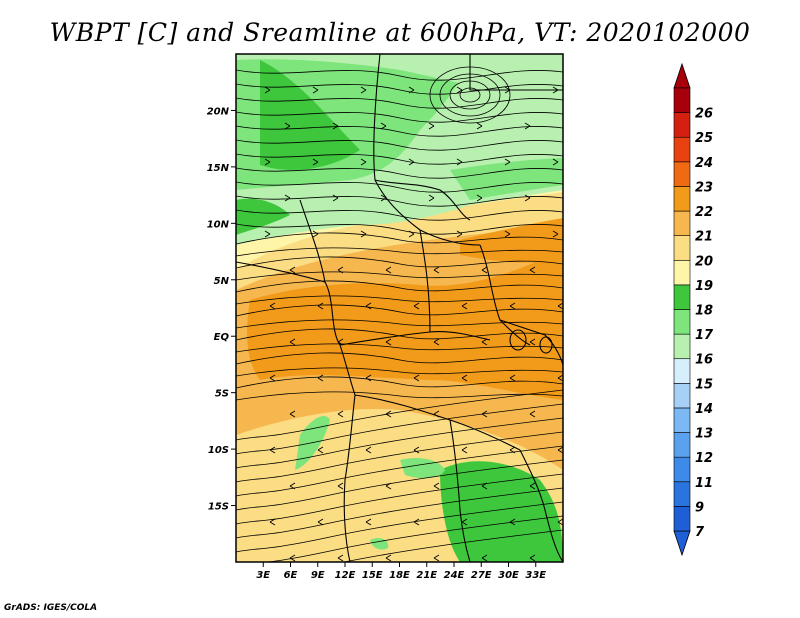 The height and width of the screenshot is (618, 800). What do you see at coordinates (263, 575) in the screenshot?
I see `lon-tick-label: 3E` at bounding box center [263, 575].